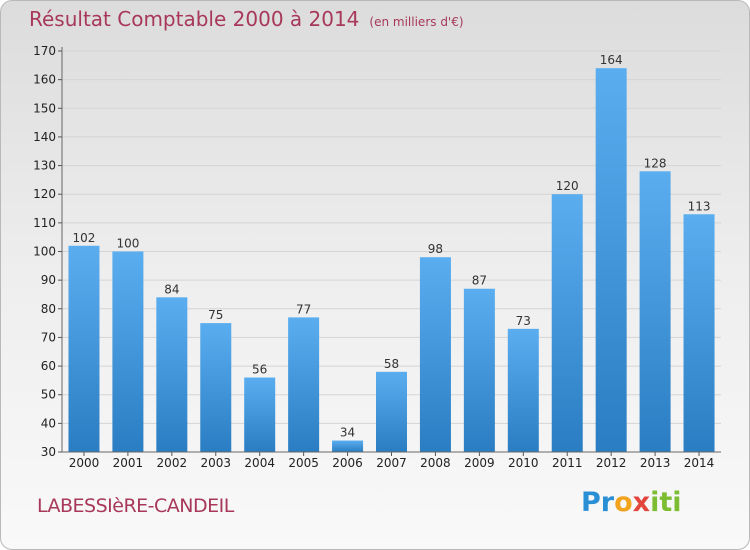 This screenshot has width=750, height=550. I want to click on x-tick-label: 2010, so click(523, 463).